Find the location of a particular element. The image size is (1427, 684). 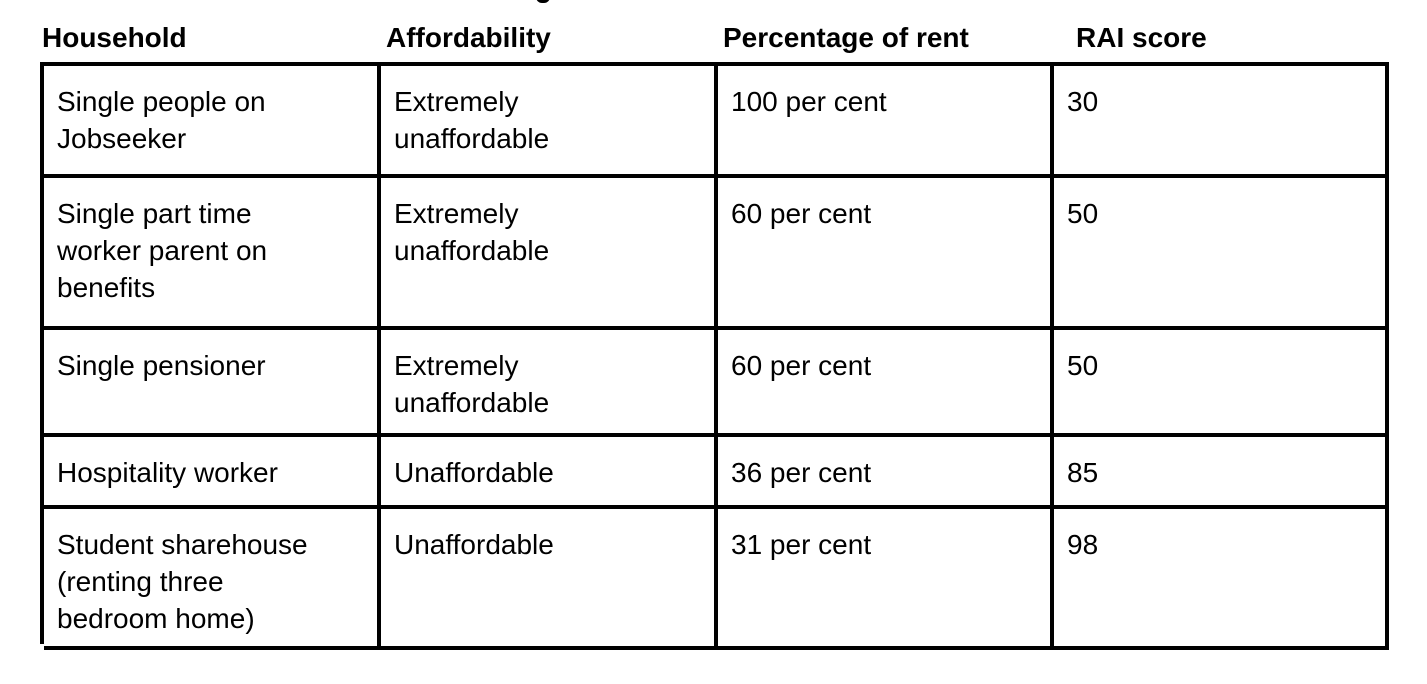

rai-score-text: 30 is located at coordinates (1083, 101).